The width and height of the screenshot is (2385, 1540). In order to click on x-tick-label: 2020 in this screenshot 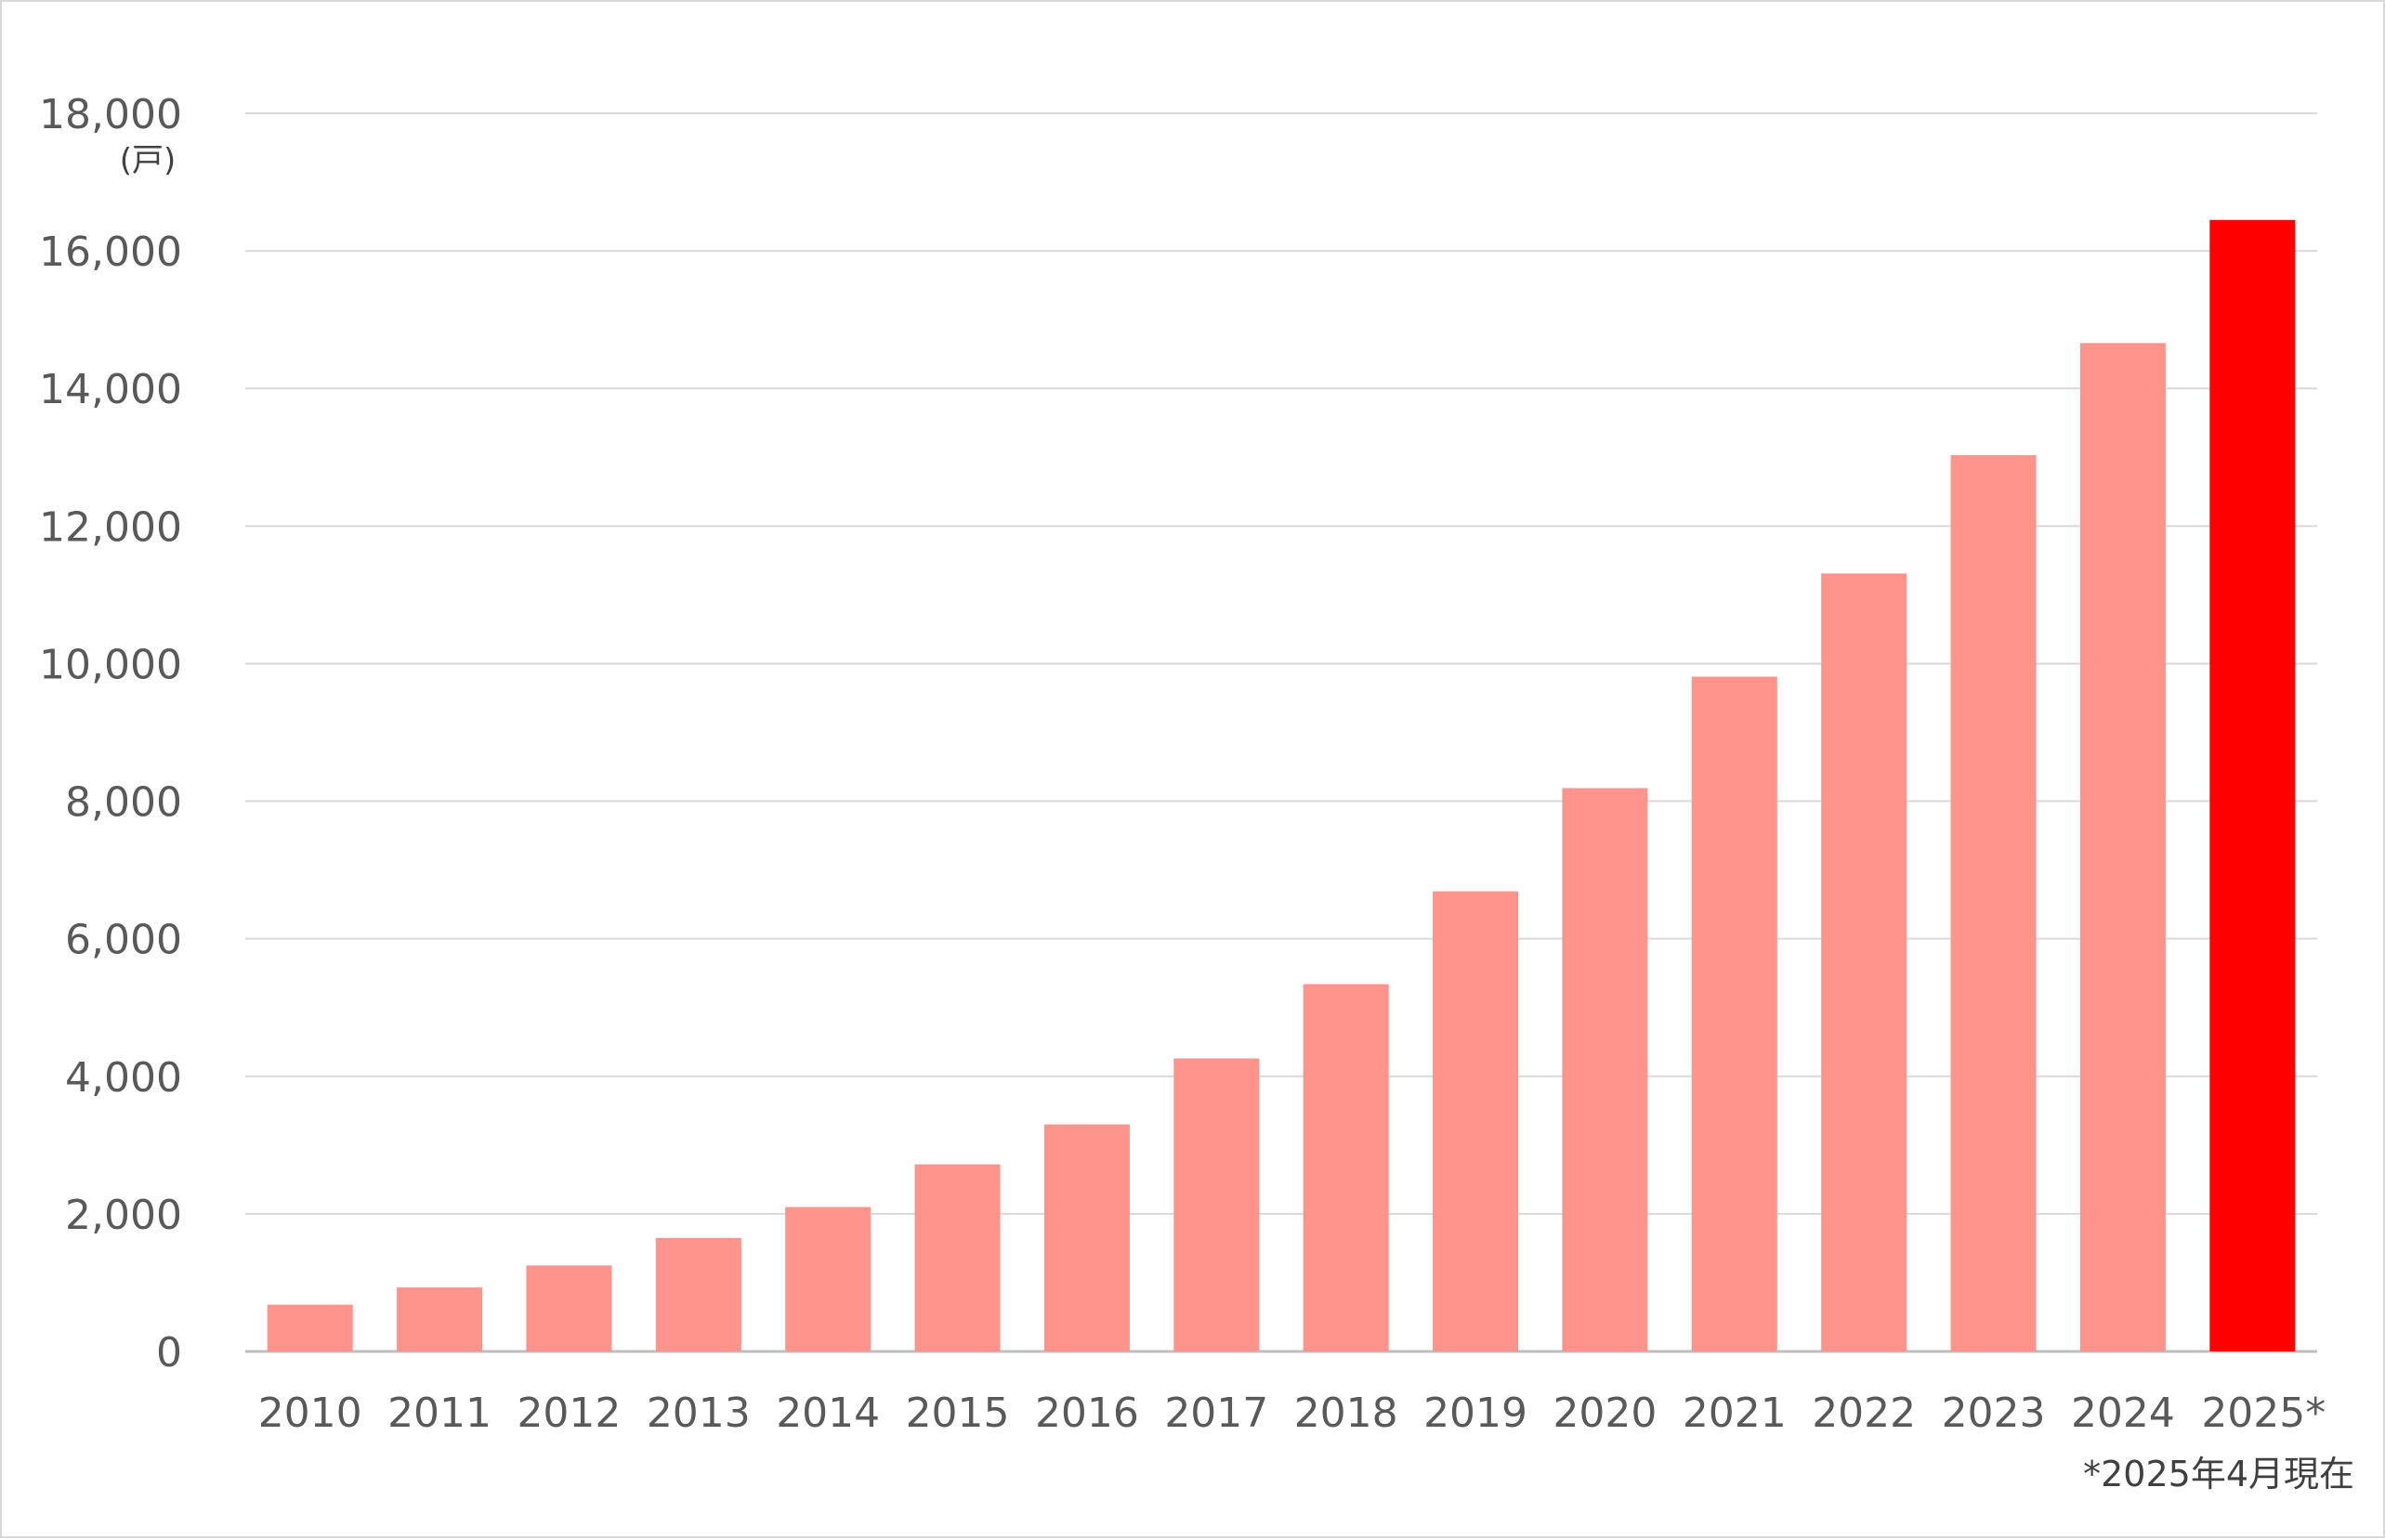, I will do `click(1605, 1413)`.